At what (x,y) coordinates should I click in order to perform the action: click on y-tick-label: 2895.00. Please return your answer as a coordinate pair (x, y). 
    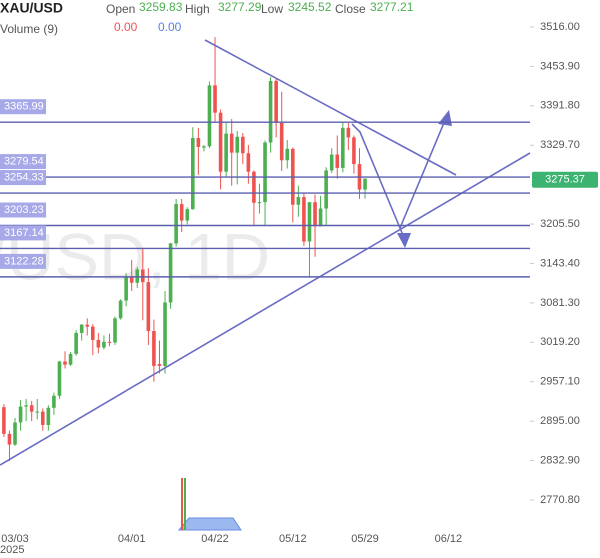
    Looking at the image, I should click on (560, 421).